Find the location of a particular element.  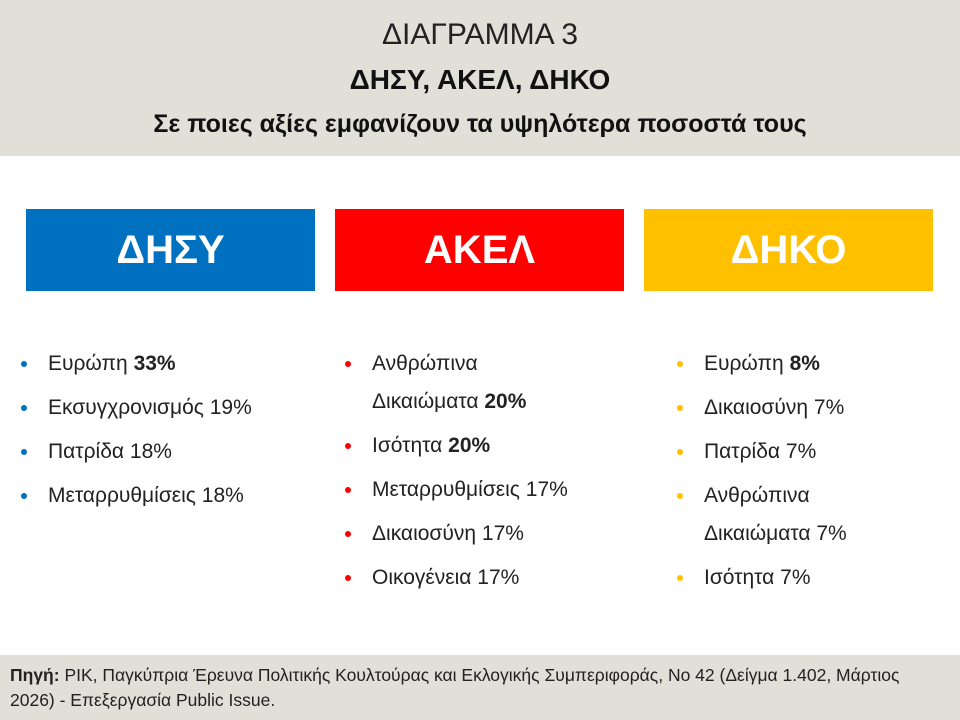

list-item: Πατρίδα 7% is located at coordinates (793, 452).